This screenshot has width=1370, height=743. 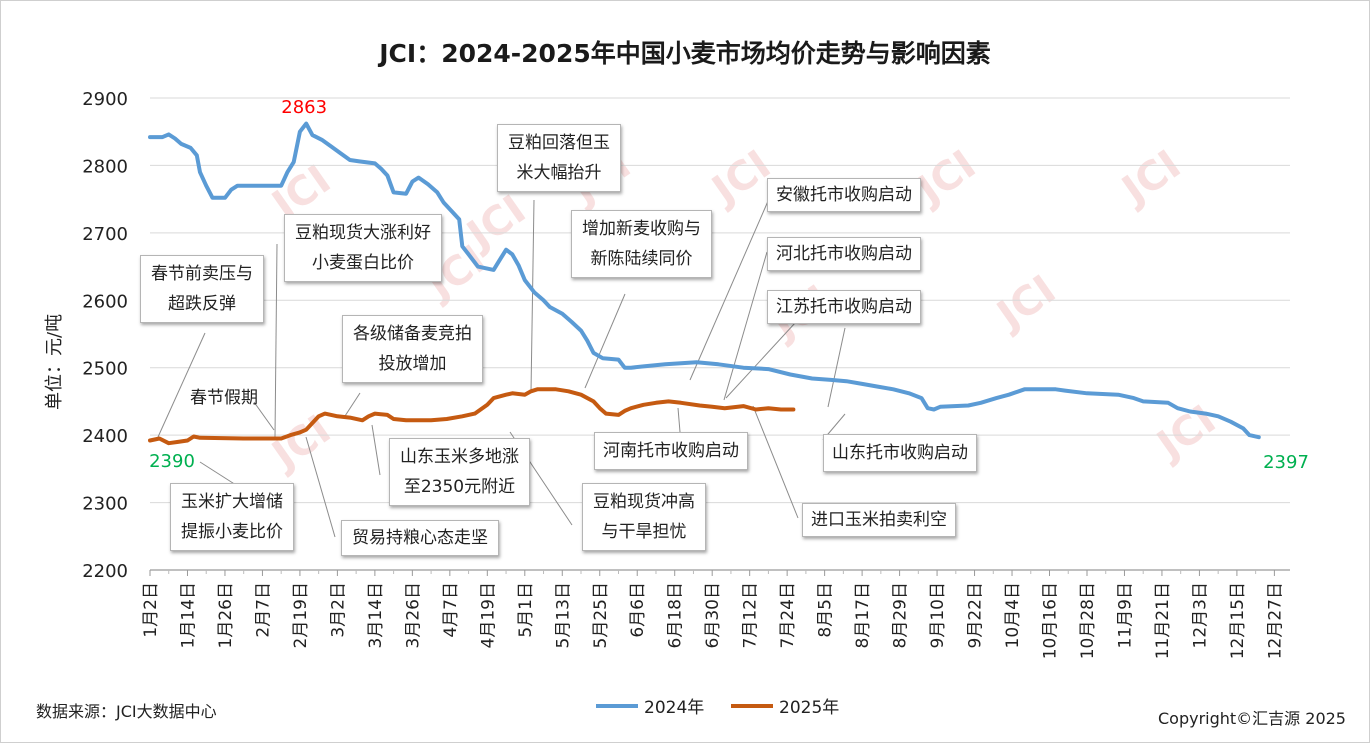 I want to click on y-tick-label-2500: 2500, so click(x=105, y=369).